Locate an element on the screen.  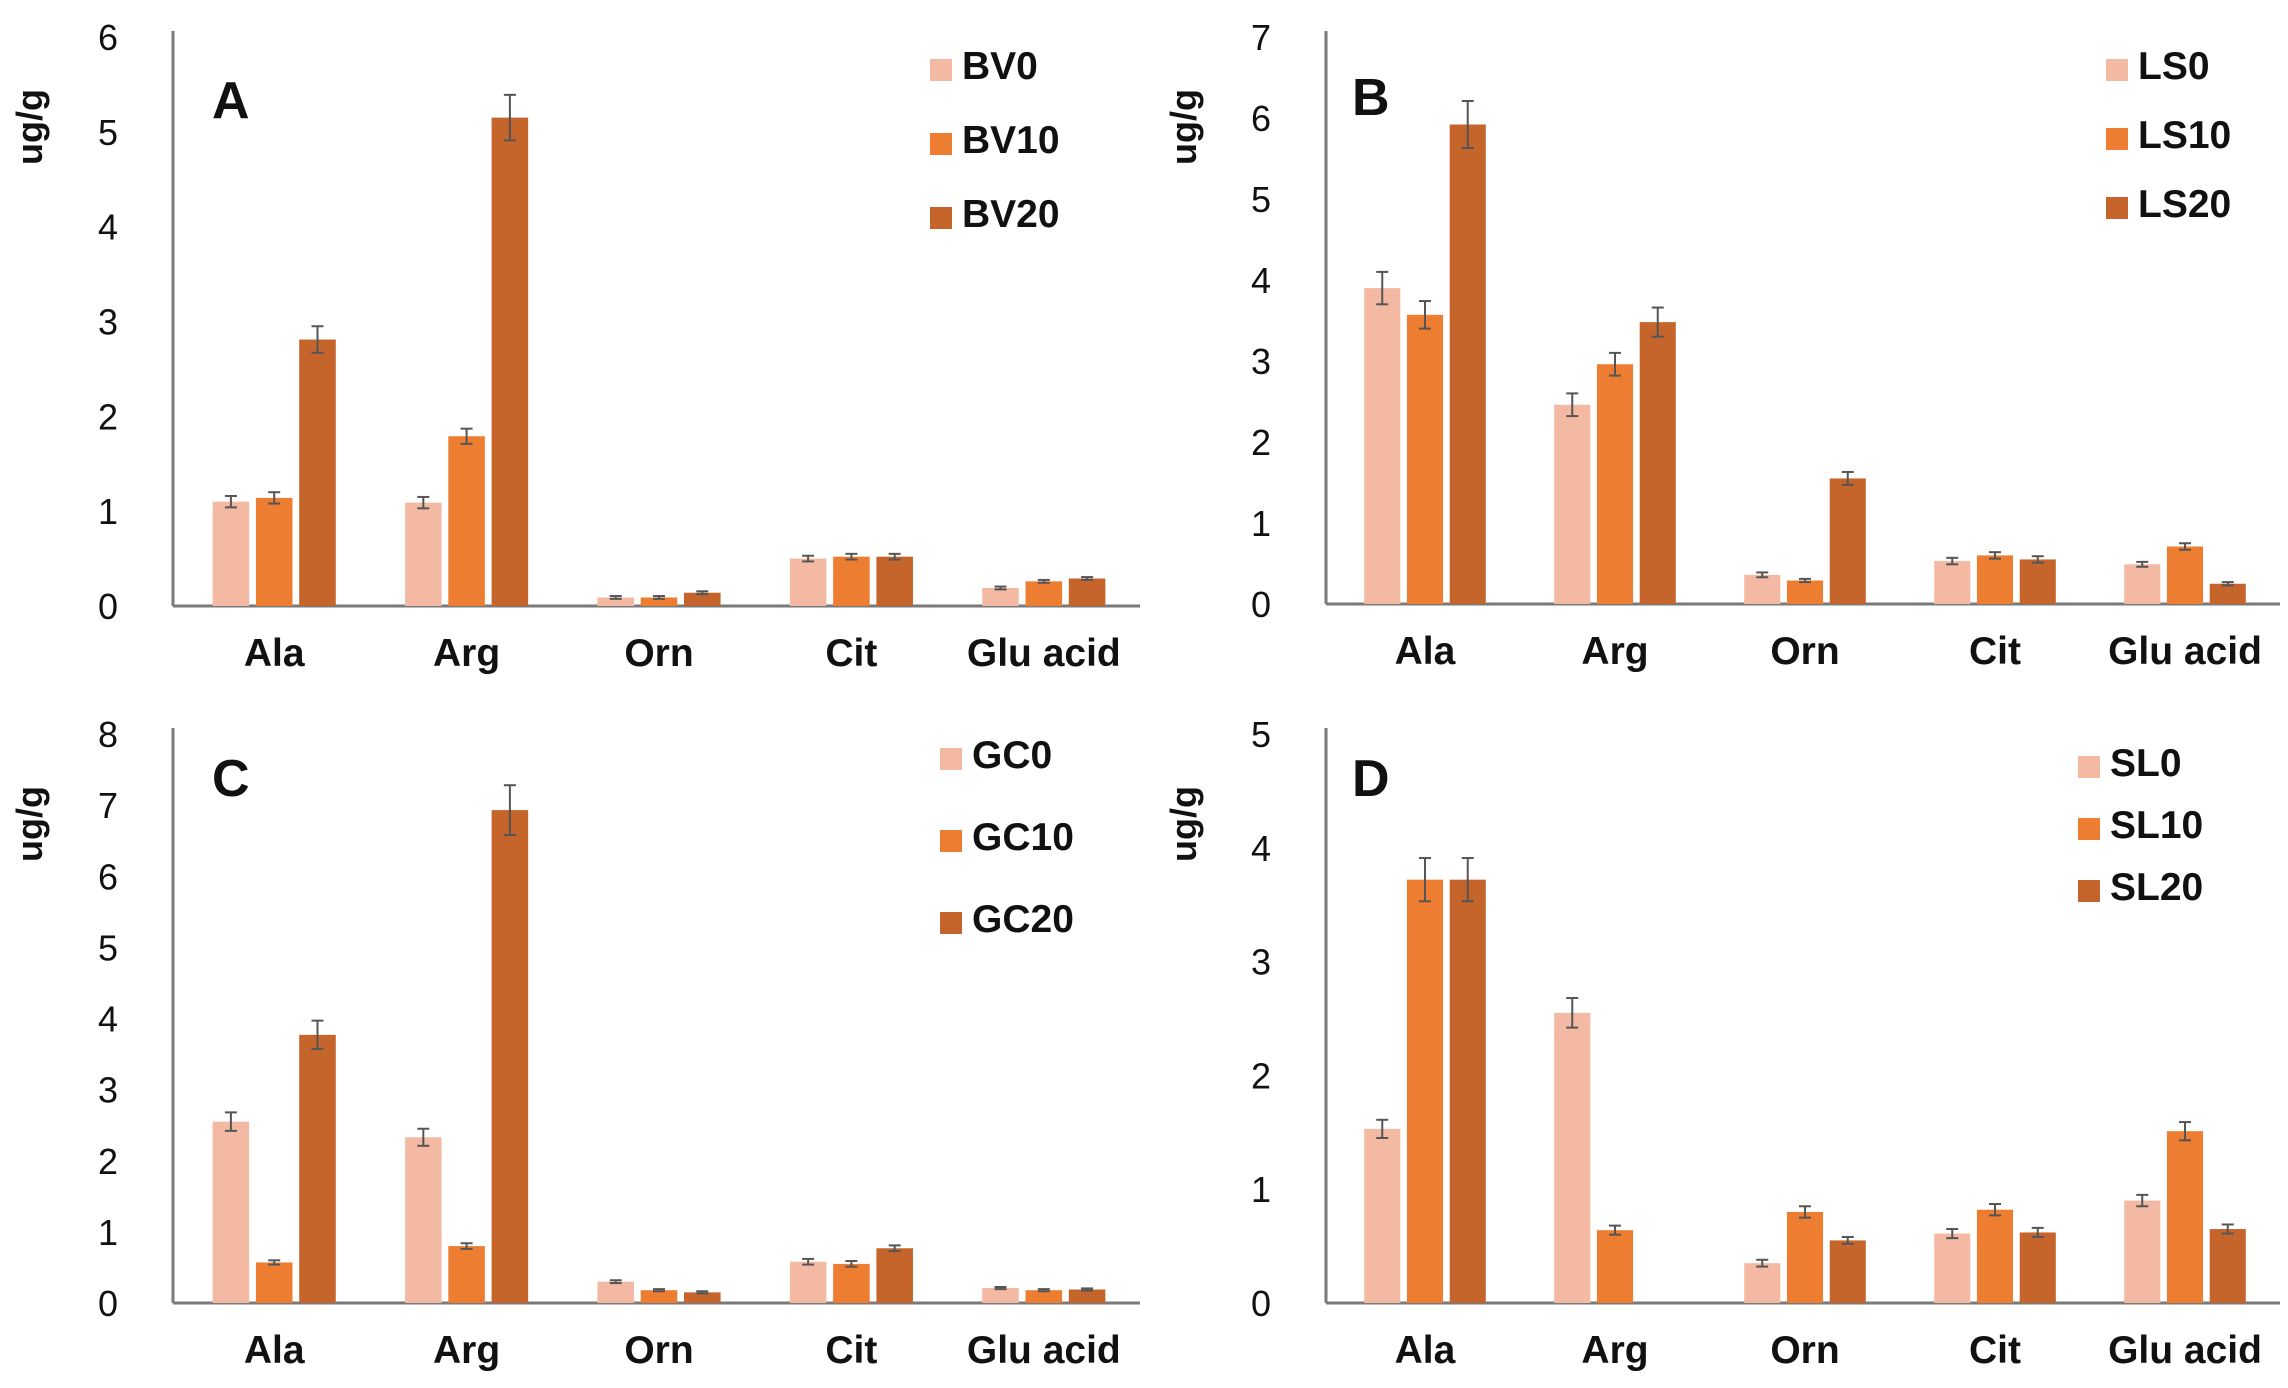
legend-label: SL10 is located at coordinates (2156, 825).